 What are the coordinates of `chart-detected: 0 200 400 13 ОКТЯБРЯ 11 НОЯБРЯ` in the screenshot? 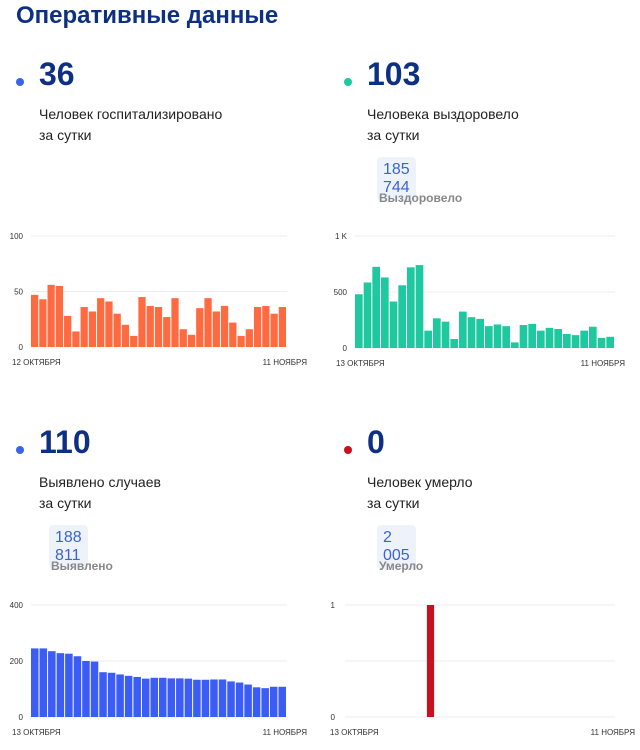 It's located at (159, 669).